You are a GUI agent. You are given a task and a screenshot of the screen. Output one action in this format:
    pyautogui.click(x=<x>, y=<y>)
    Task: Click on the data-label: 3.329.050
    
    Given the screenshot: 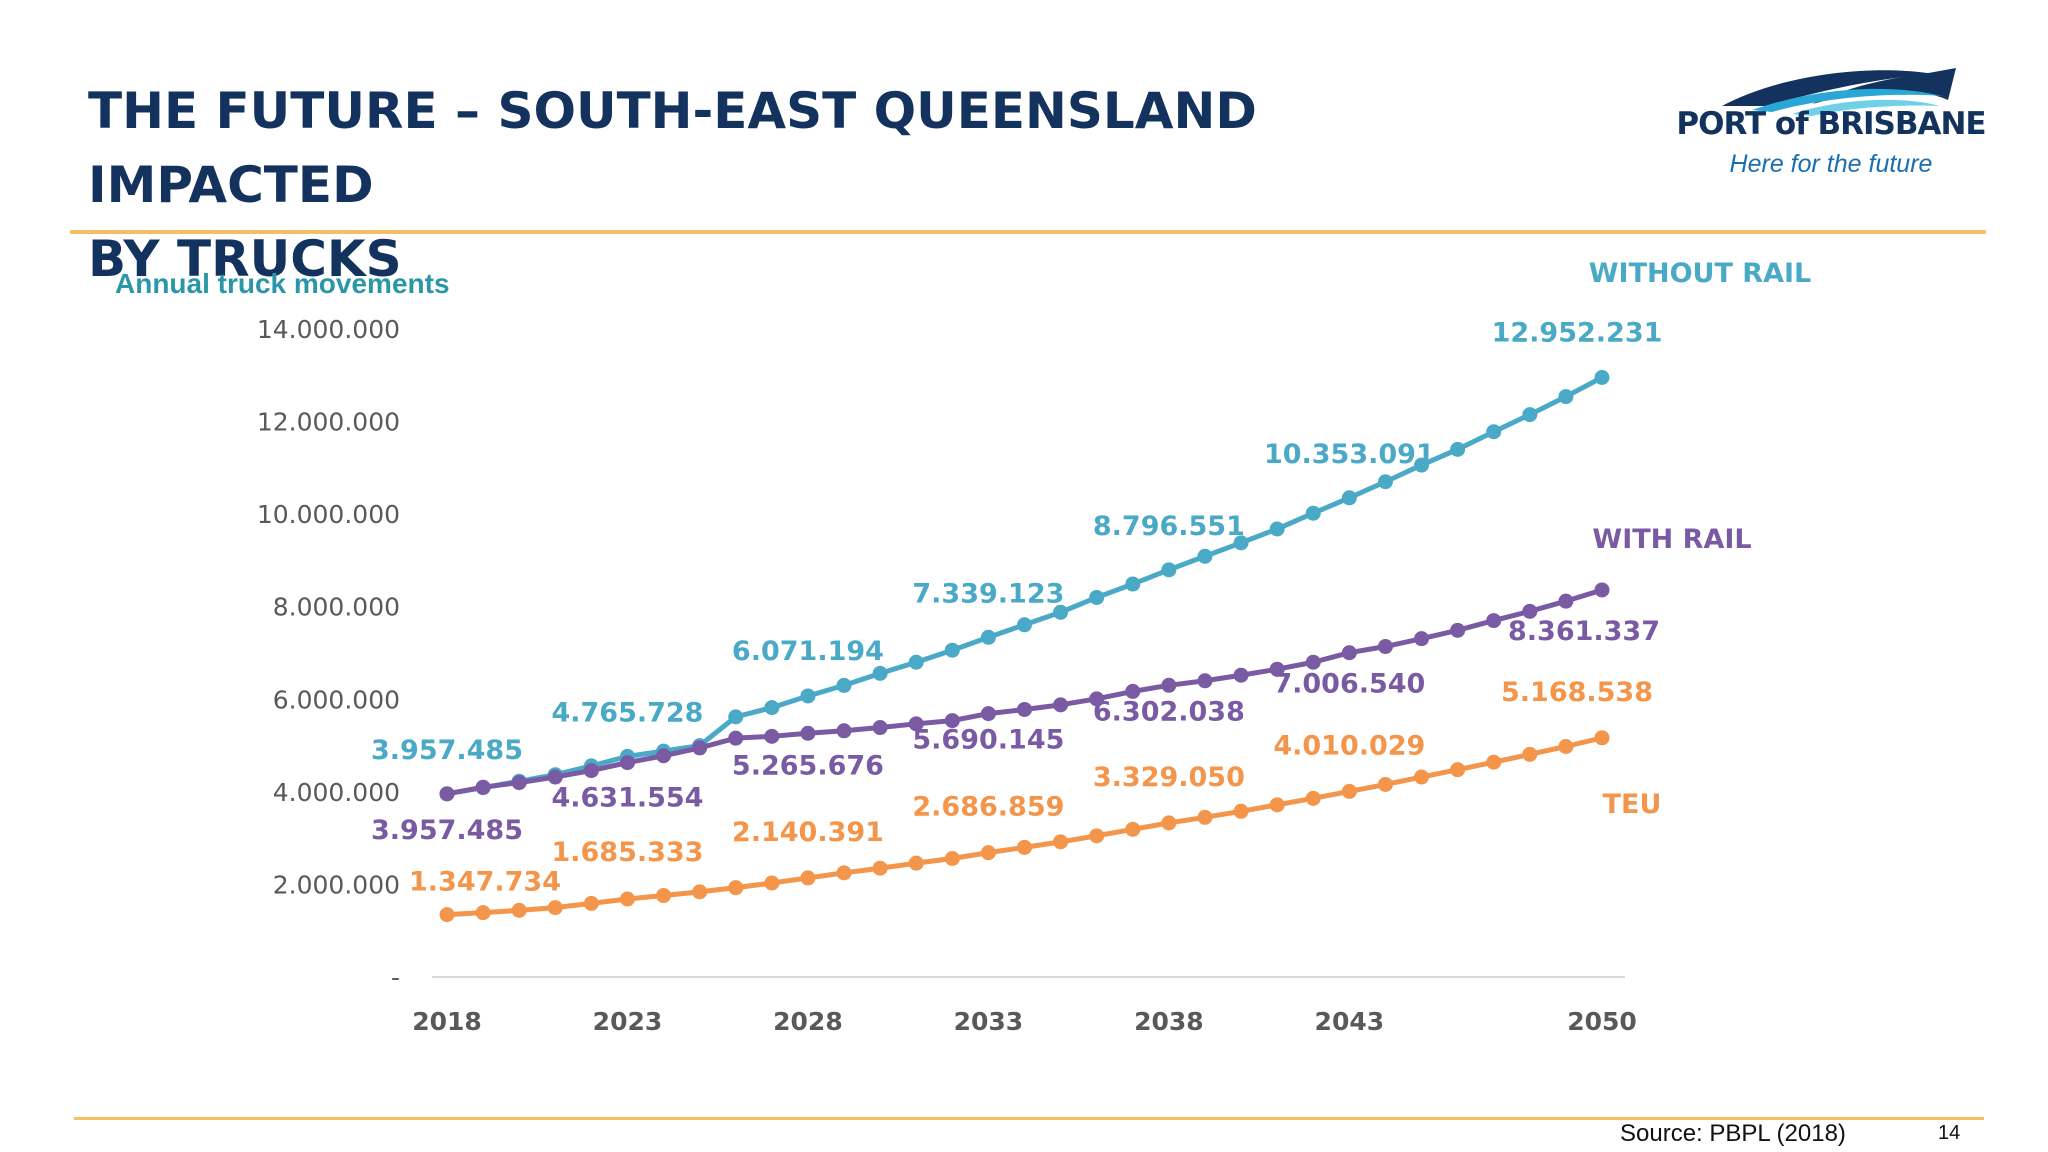 What is the action you would take?
    pyautogui.click(x=1169, y=777)
    